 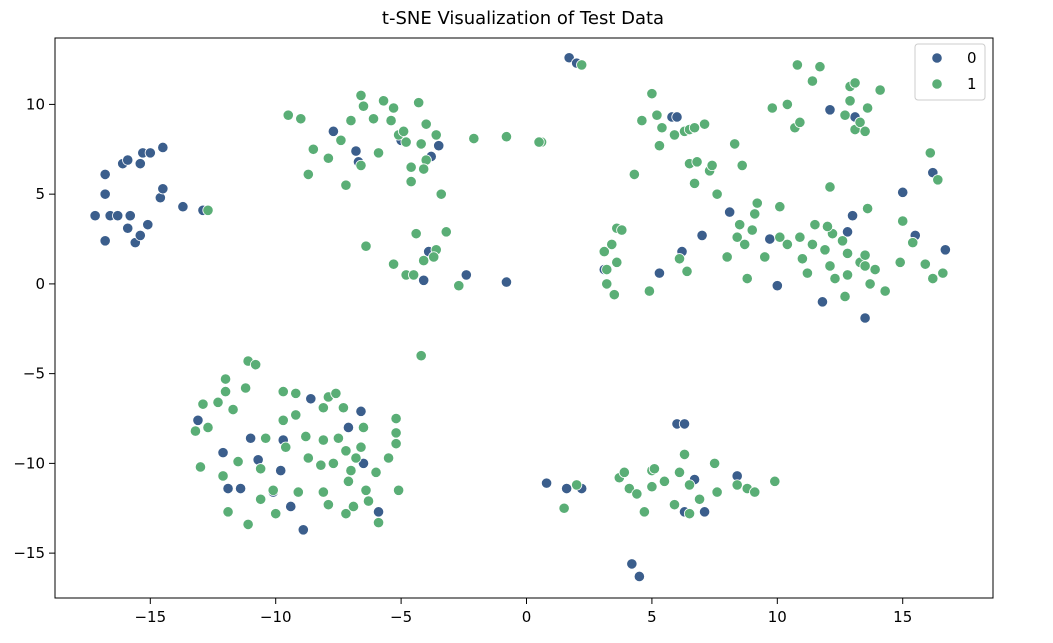 What do you see at coordinates (777, 617) in the screenshot?
I see `x-tick-label: 10` at bounding box center [777, 617].